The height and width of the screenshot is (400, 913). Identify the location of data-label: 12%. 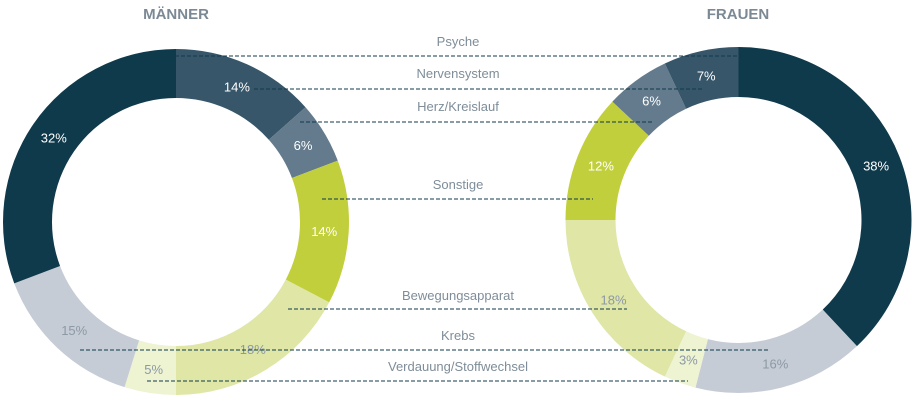
(601, 166).